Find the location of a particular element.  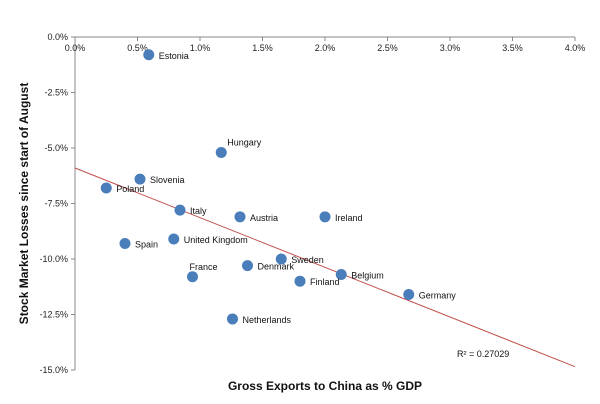

point-label: Austria is located at coordinates (264, 218).